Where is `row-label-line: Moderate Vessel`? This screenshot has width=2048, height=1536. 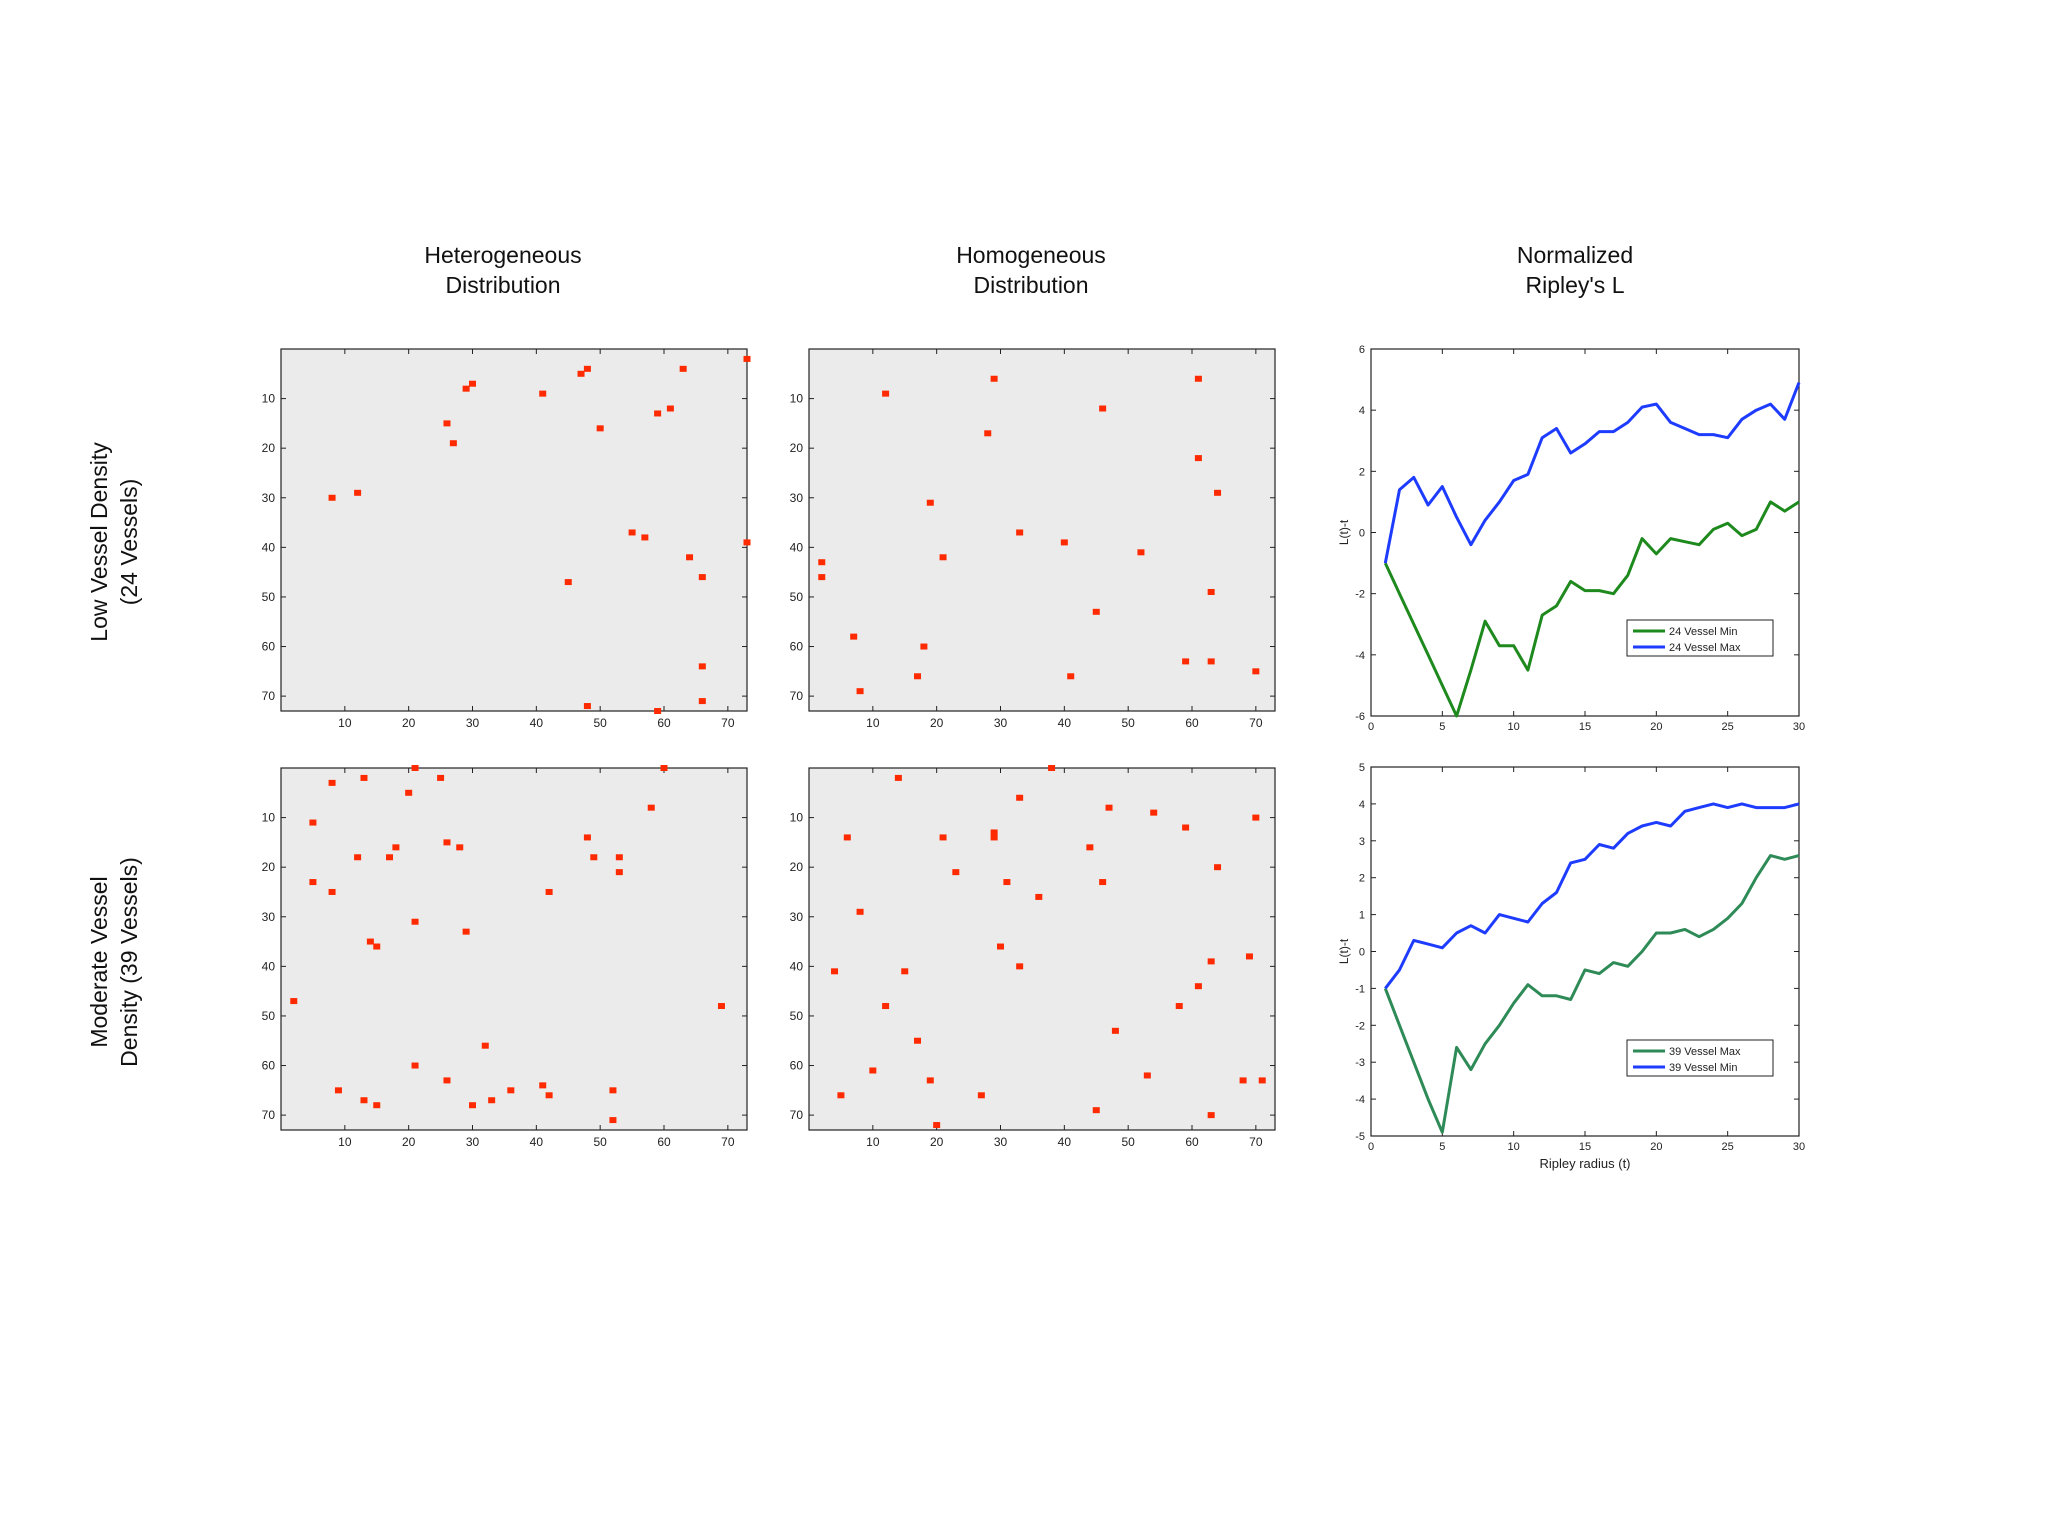 row-label-line: Moderate Vessel is located at coordinates (99, 962).